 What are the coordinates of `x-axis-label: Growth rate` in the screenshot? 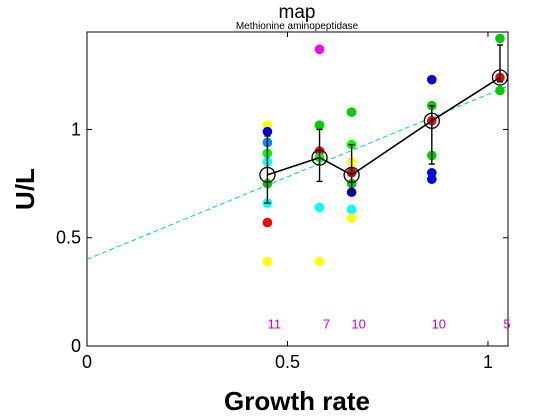 It's located at (297, 401).